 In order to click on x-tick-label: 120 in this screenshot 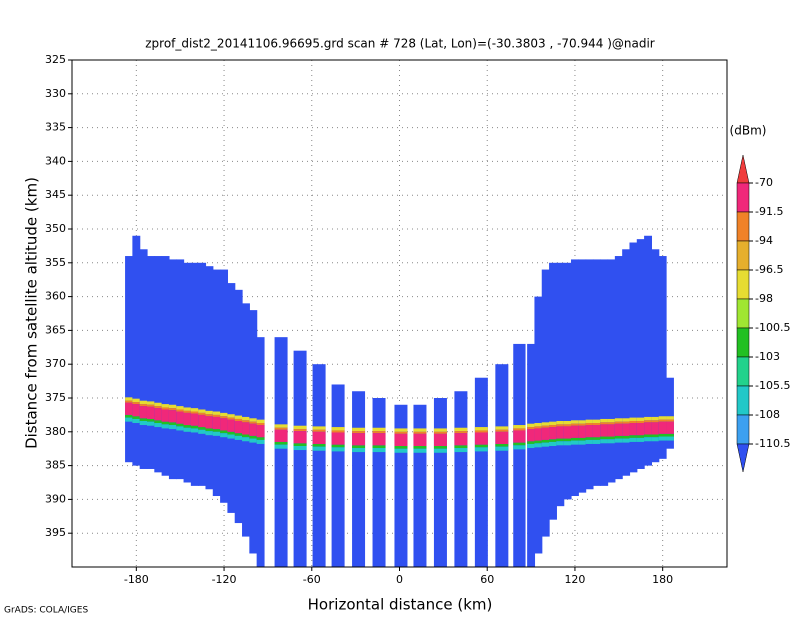, I will do `click(574, 579)`.